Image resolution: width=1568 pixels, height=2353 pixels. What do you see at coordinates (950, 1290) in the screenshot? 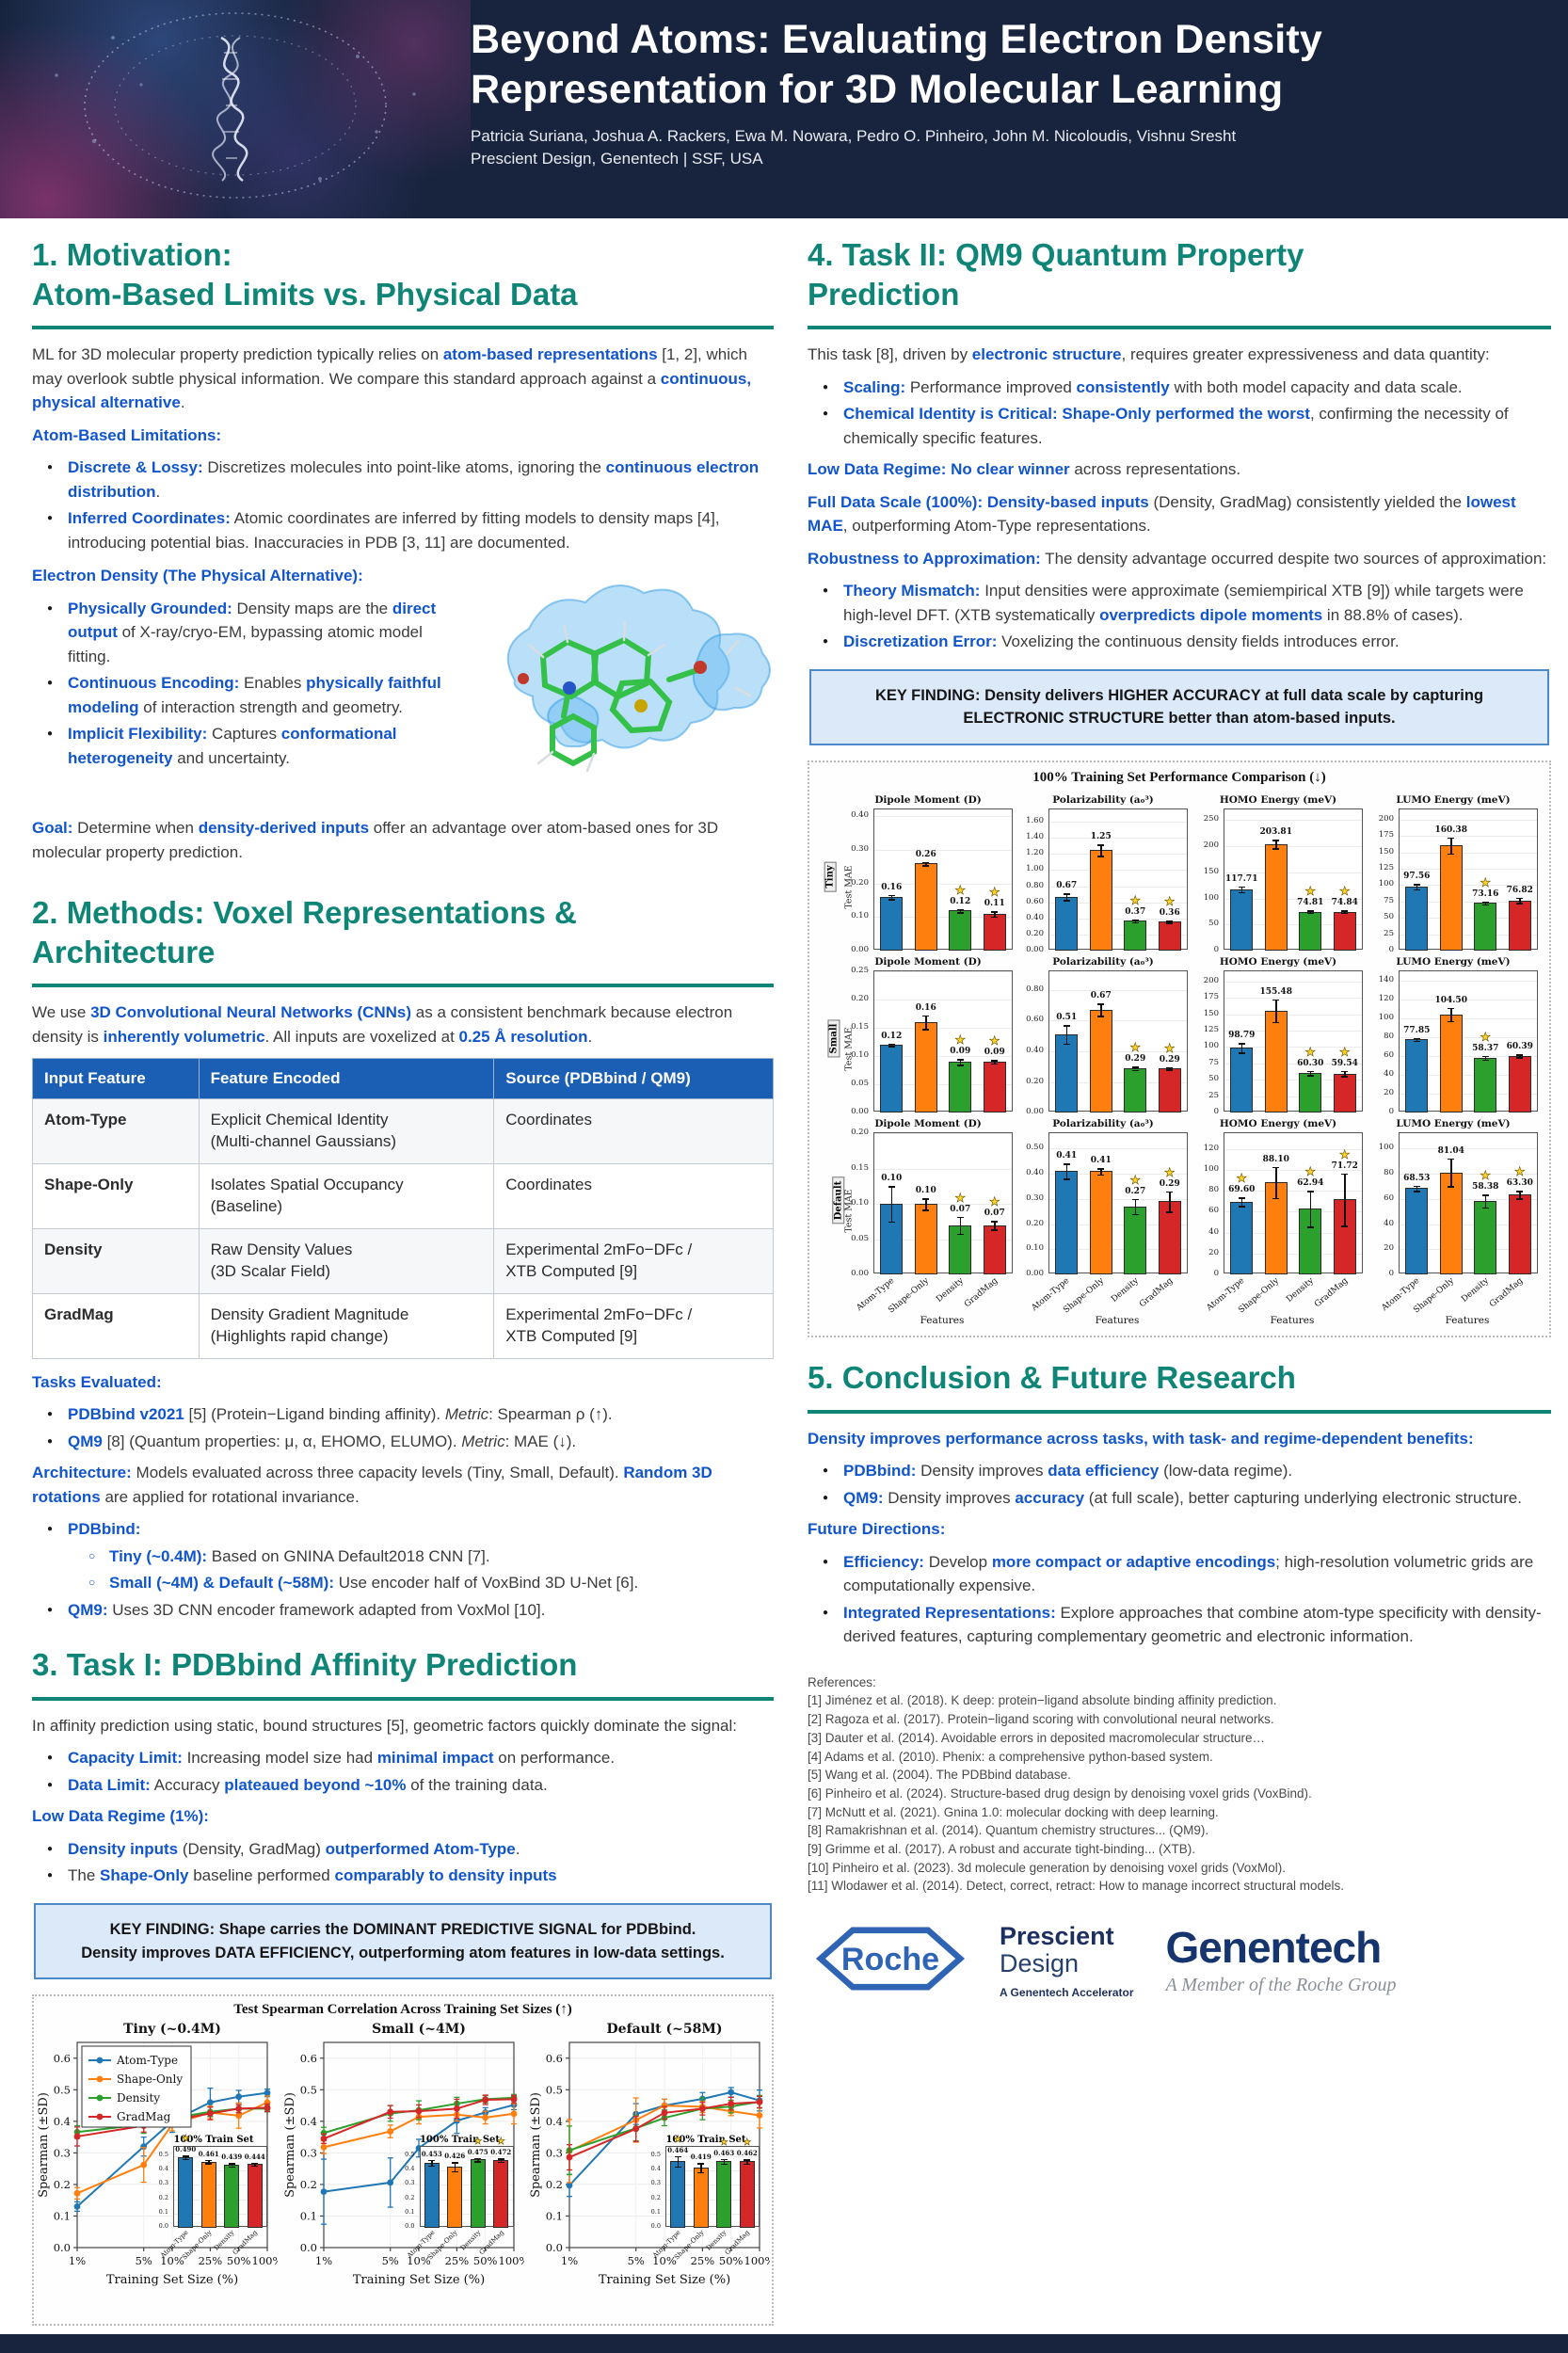
I see `x-tick-label: Density` at bounding box center [950, 1290].